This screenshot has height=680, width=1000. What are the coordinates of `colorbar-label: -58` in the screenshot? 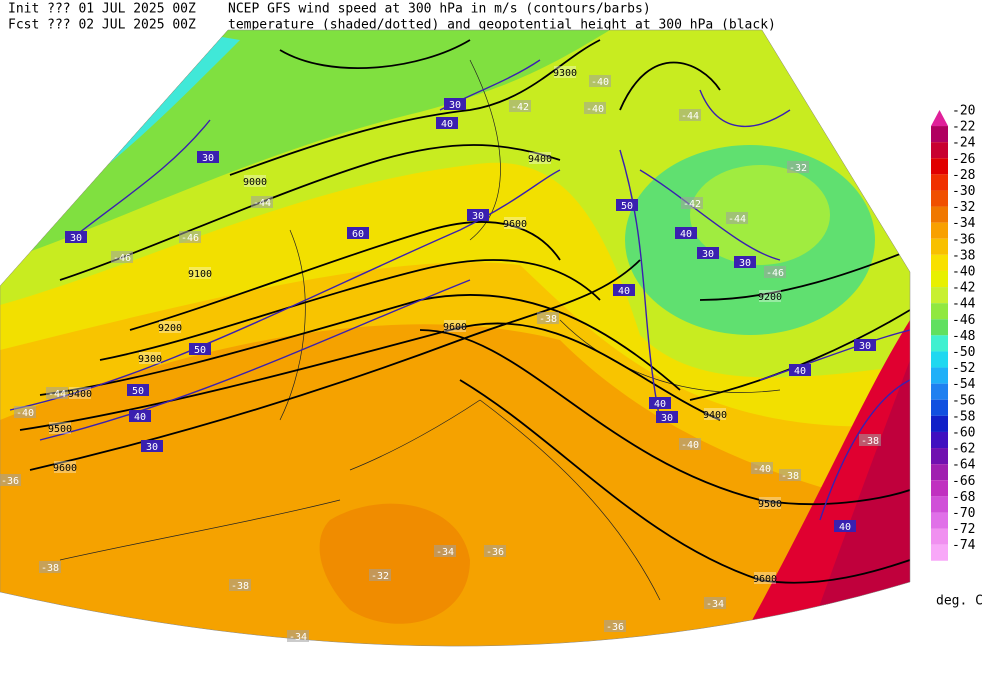 It's located at (963, 416).